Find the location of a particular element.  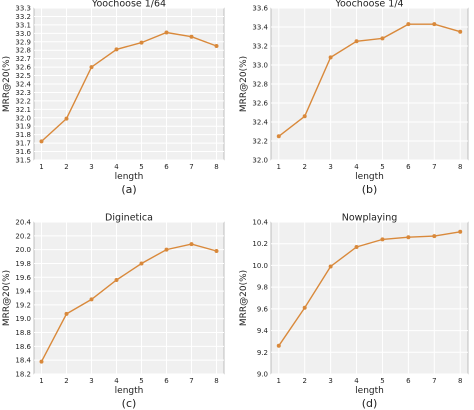

y-tick-label: 9.6 is located at coordinates (263, 309).